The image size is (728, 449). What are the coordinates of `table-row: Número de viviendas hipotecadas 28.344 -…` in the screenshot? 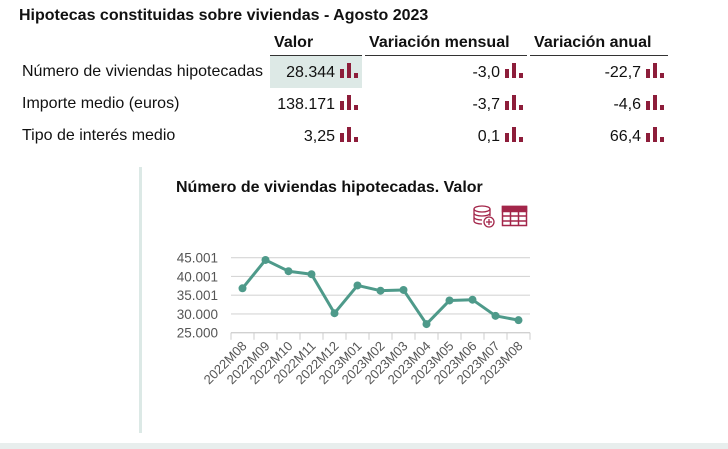 It's located at (342, 72).